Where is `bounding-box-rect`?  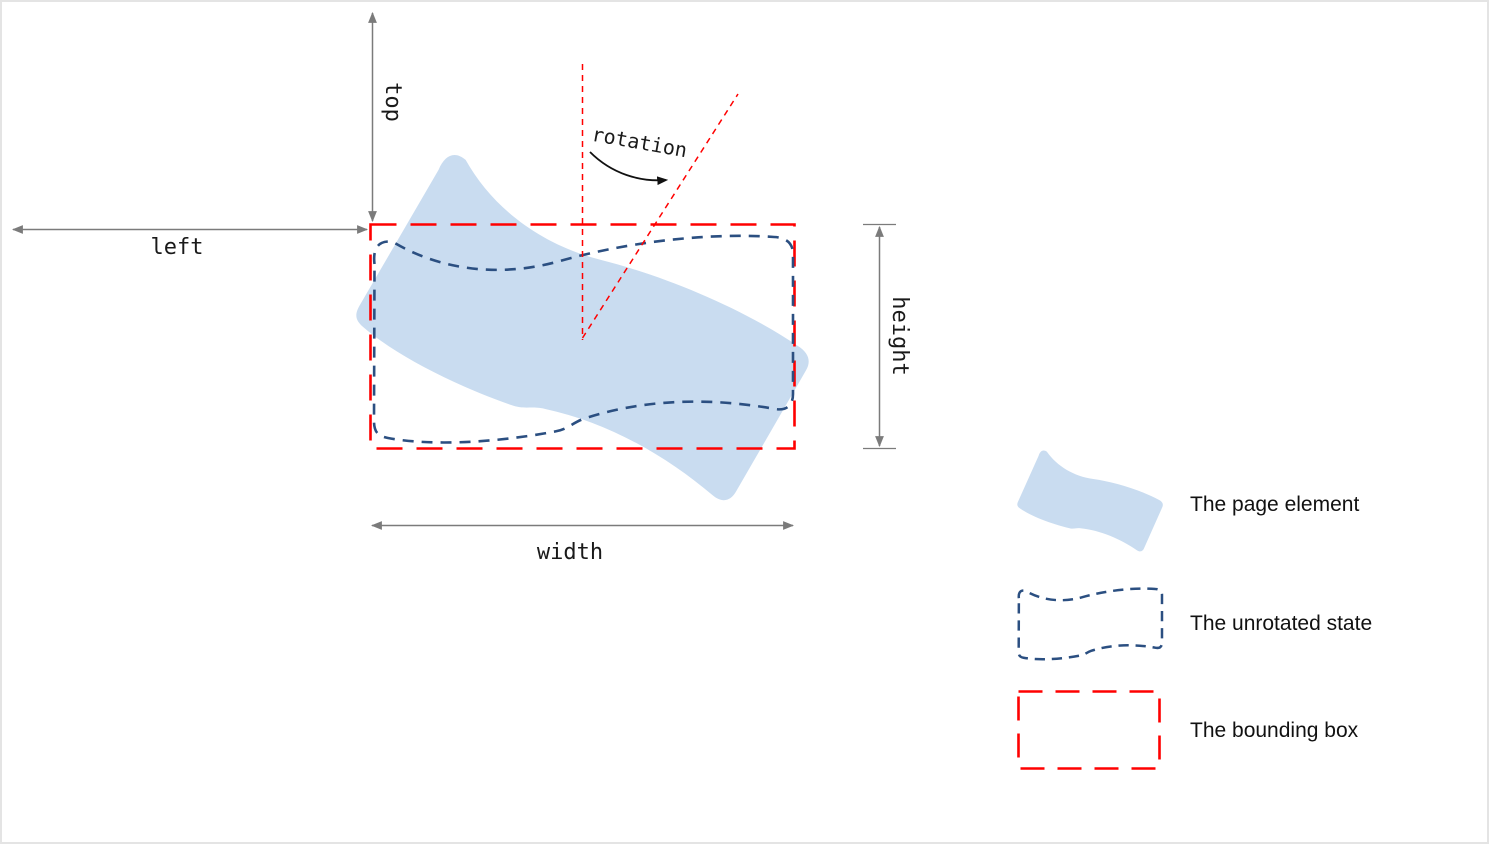 bounding-box-rect is located at coordinates (582, 336).